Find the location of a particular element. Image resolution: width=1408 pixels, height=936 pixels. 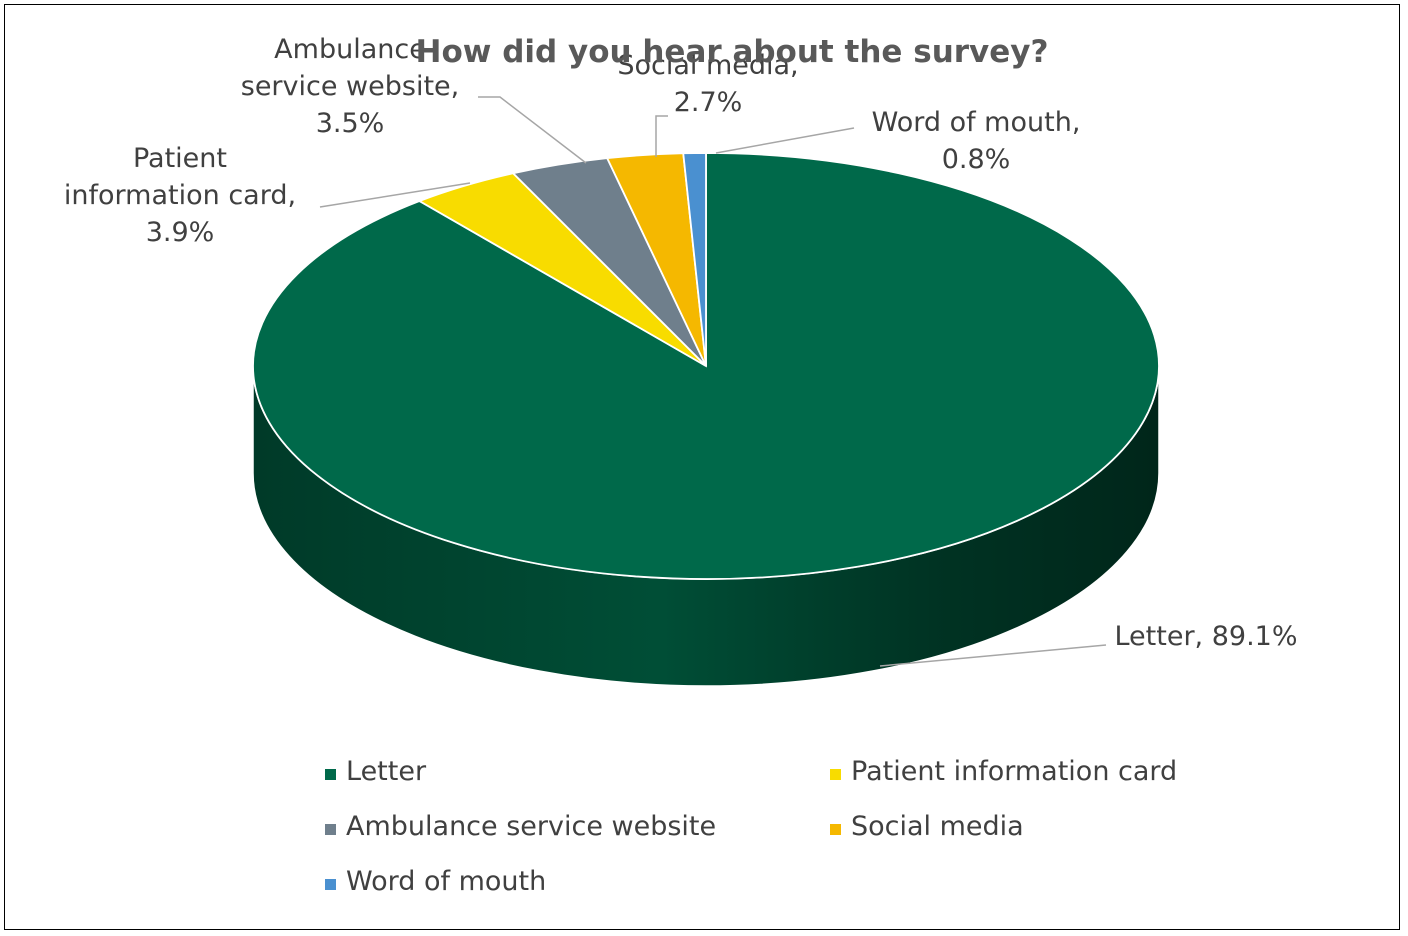

legend-item-social-media: Social media is located at coordinates (927, 826).